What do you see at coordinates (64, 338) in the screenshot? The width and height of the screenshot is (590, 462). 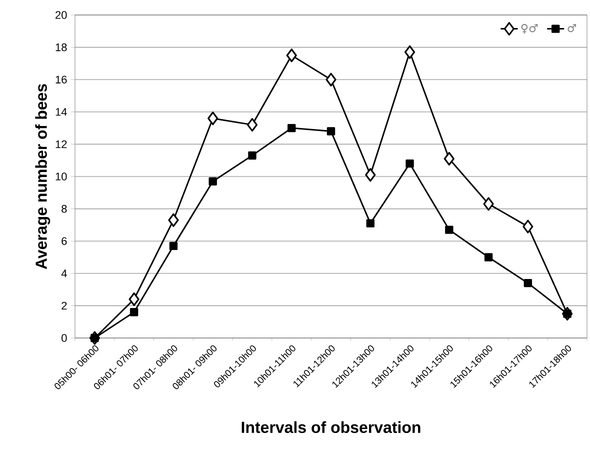 I see `y-tick-label: 0` at bounding box center [64, 338].